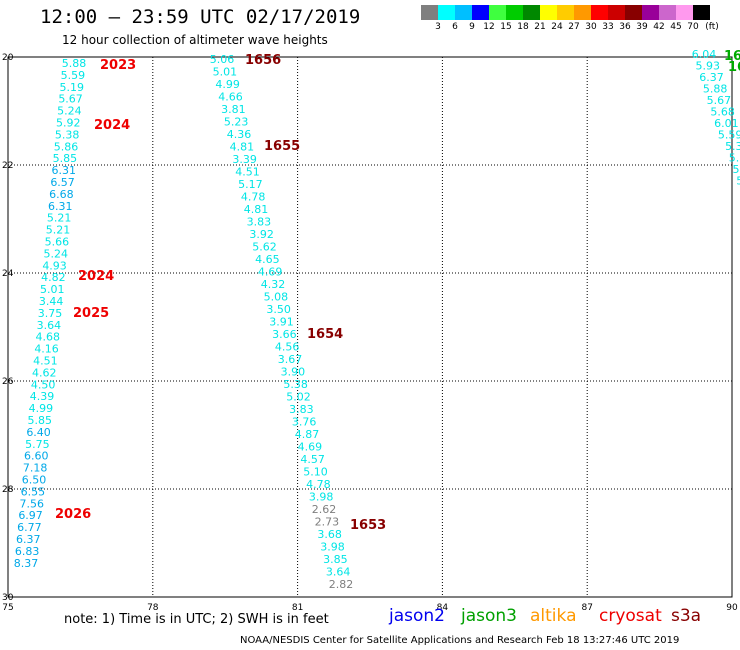 The height and width of the screenshot is (650, 740). What do you see at coordinates (327, 522) in the screenshot?
I see `wave-height-value: 2.73` at bounding box center [327, 522].